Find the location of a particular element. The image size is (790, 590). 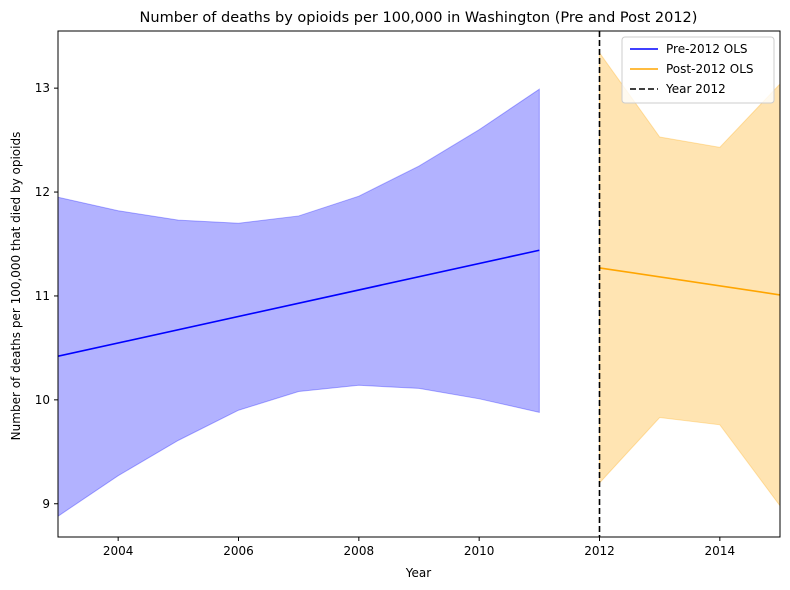

y-tick-label-13: 13 is located at coordinates (42, 88).